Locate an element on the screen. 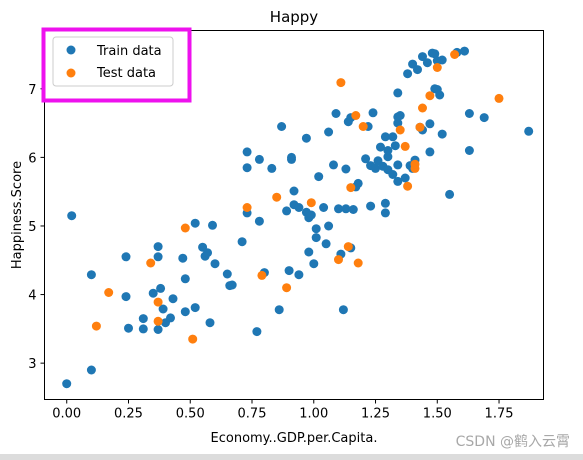 The image size is (583, 460). y-axis-label: Happiness.Score is located at coordinates (17, 215).